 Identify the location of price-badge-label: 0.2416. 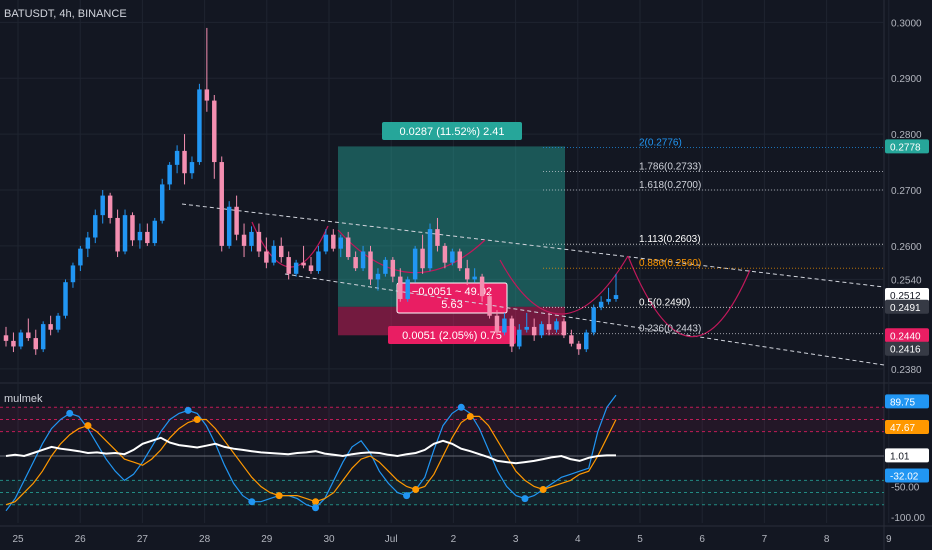
(905, 350).